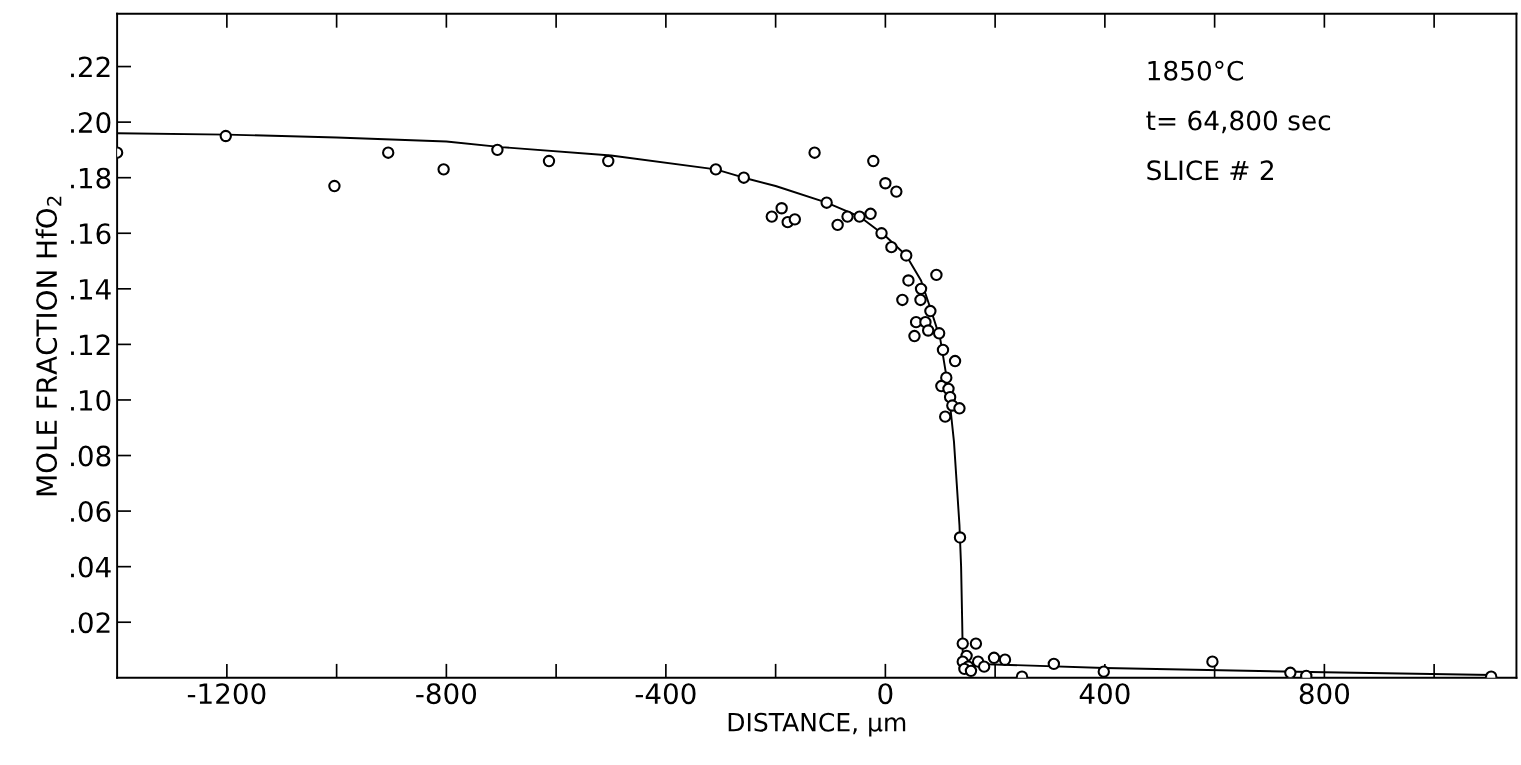 This screenshot has height=765, width=1521. Describe the element at coordinates (91, 512) in the screenshot. I see `y-tick-label: .06` at that location.